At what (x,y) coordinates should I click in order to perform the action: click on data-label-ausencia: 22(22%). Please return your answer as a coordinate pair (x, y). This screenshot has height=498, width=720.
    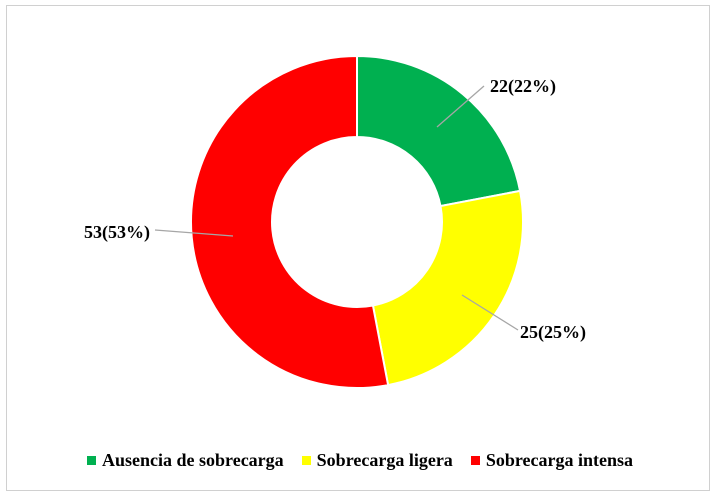
    Looking at the image, I should click on (523, 86).